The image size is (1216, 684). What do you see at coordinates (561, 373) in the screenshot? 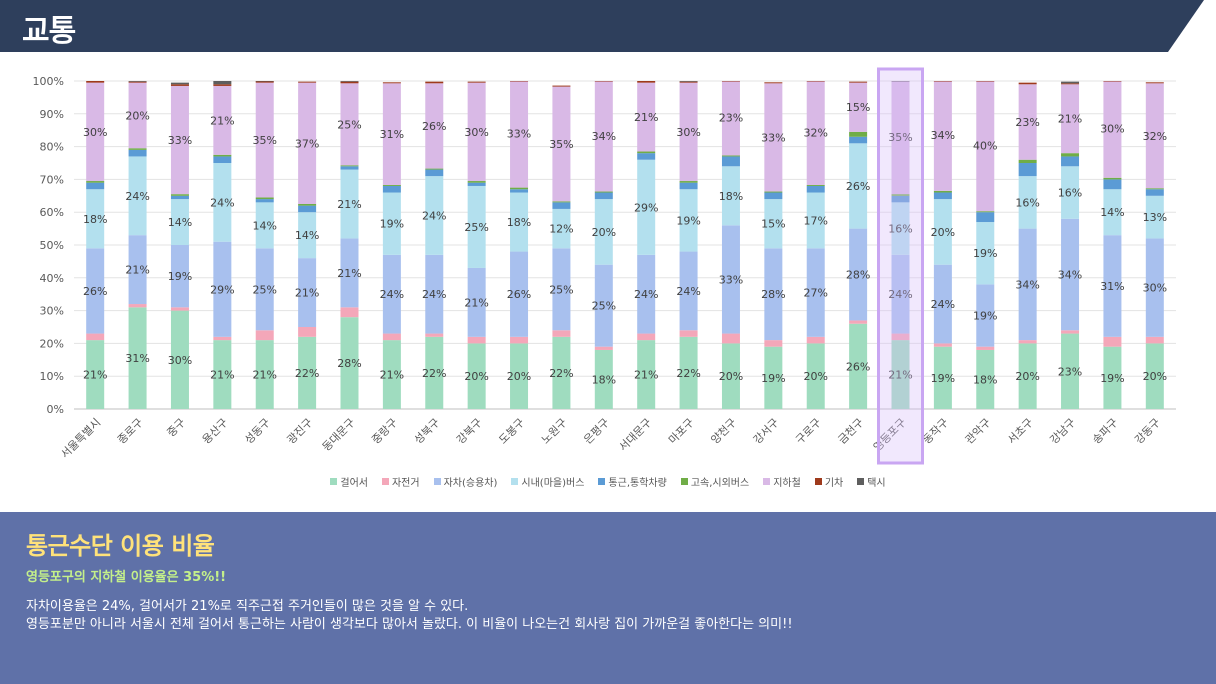
I see `data-label: 22%` at bounding box center [561, 373].